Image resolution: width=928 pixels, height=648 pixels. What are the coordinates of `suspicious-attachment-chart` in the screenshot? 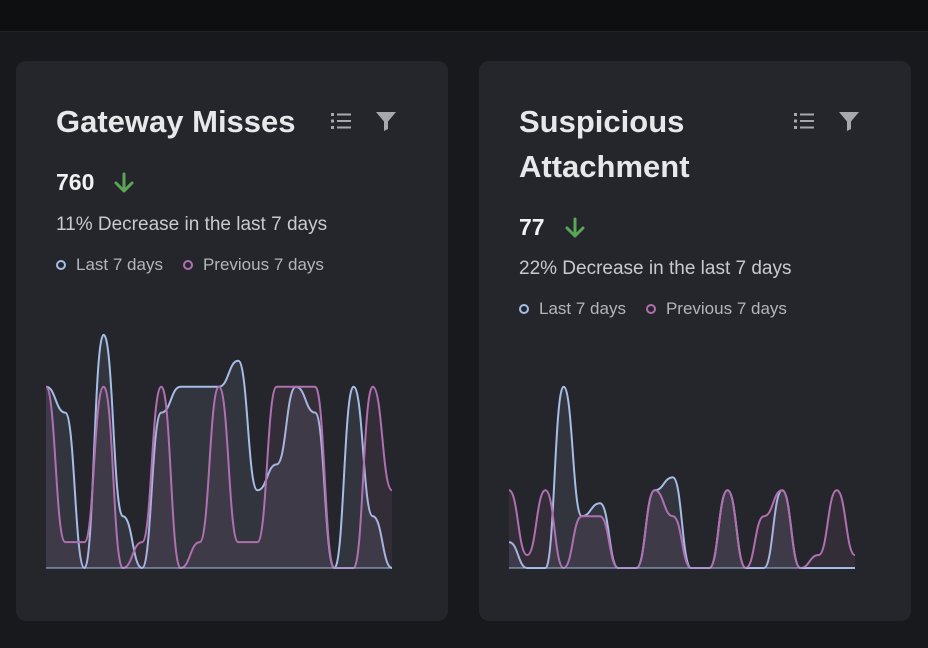 It's located at (682, 477).